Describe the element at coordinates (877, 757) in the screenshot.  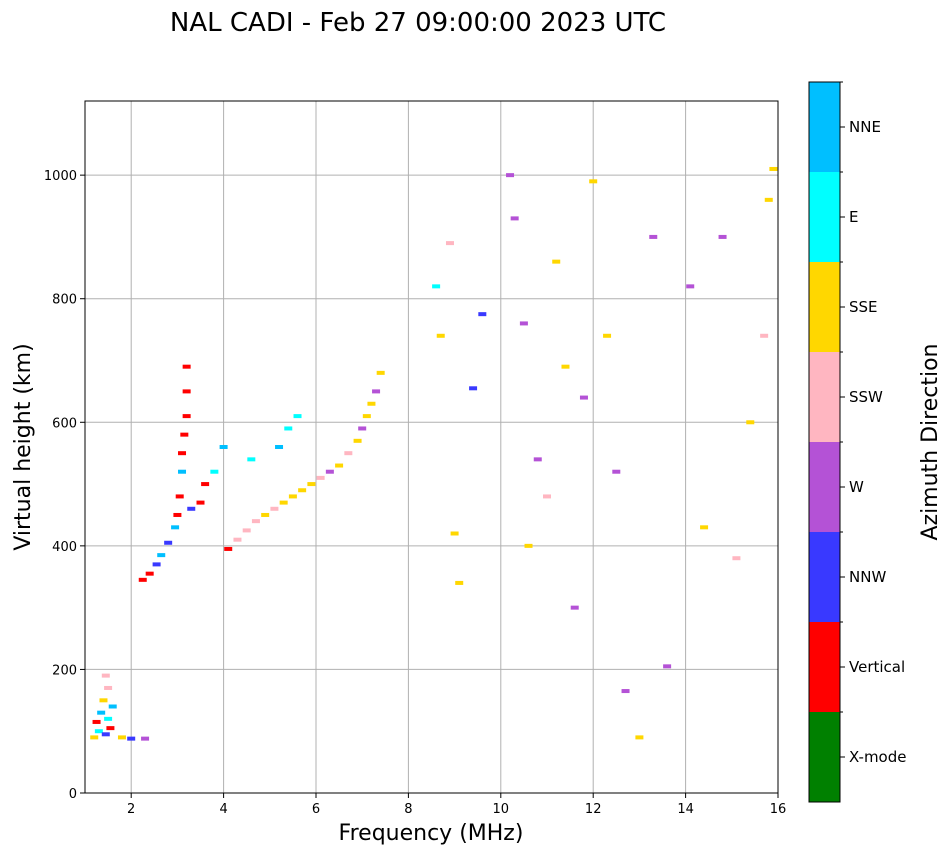
I see `colorbar-tick-label: X-mode` at that location.